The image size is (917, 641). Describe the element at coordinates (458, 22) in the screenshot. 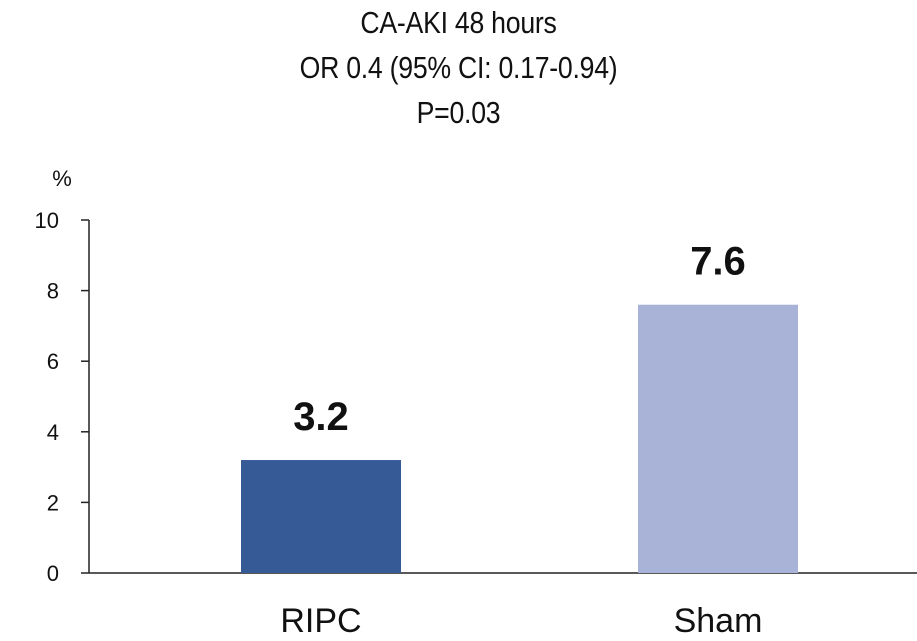

I see `chart-title-line-1: CA-AKI 48 hours` at that location.